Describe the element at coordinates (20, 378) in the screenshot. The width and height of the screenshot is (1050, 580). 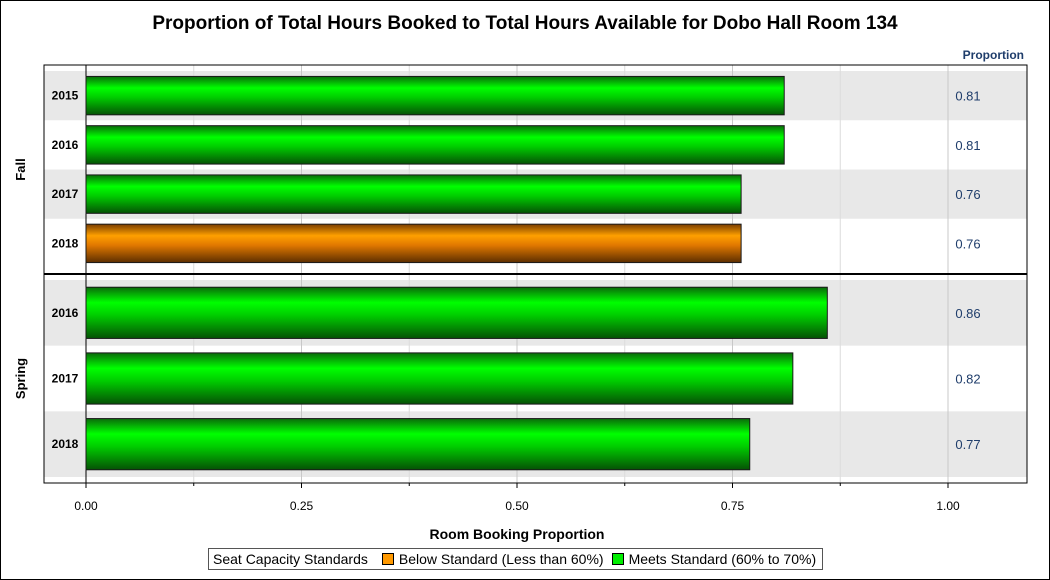
I see `group-label-spring: Spring` at that location.